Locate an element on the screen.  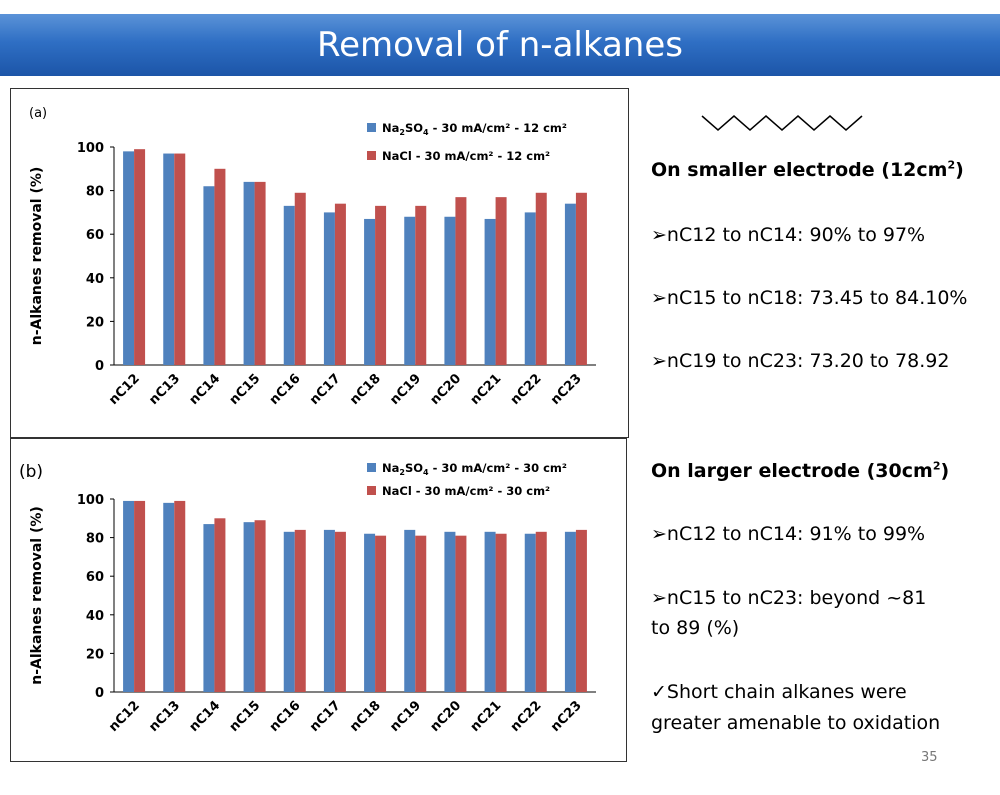
smaller-item-3: ➢nC19 to nC23: 73.20 to 78.92 is located at coordinates (800, 361).